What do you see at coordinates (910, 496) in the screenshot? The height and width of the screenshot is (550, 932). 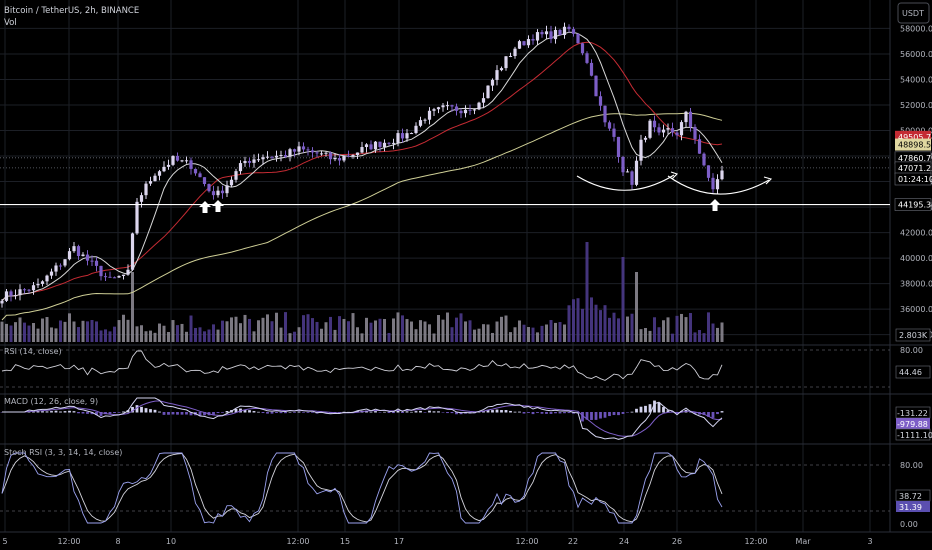 I see `stoch-value-1: 38.72` at bounding box center [910, 496].